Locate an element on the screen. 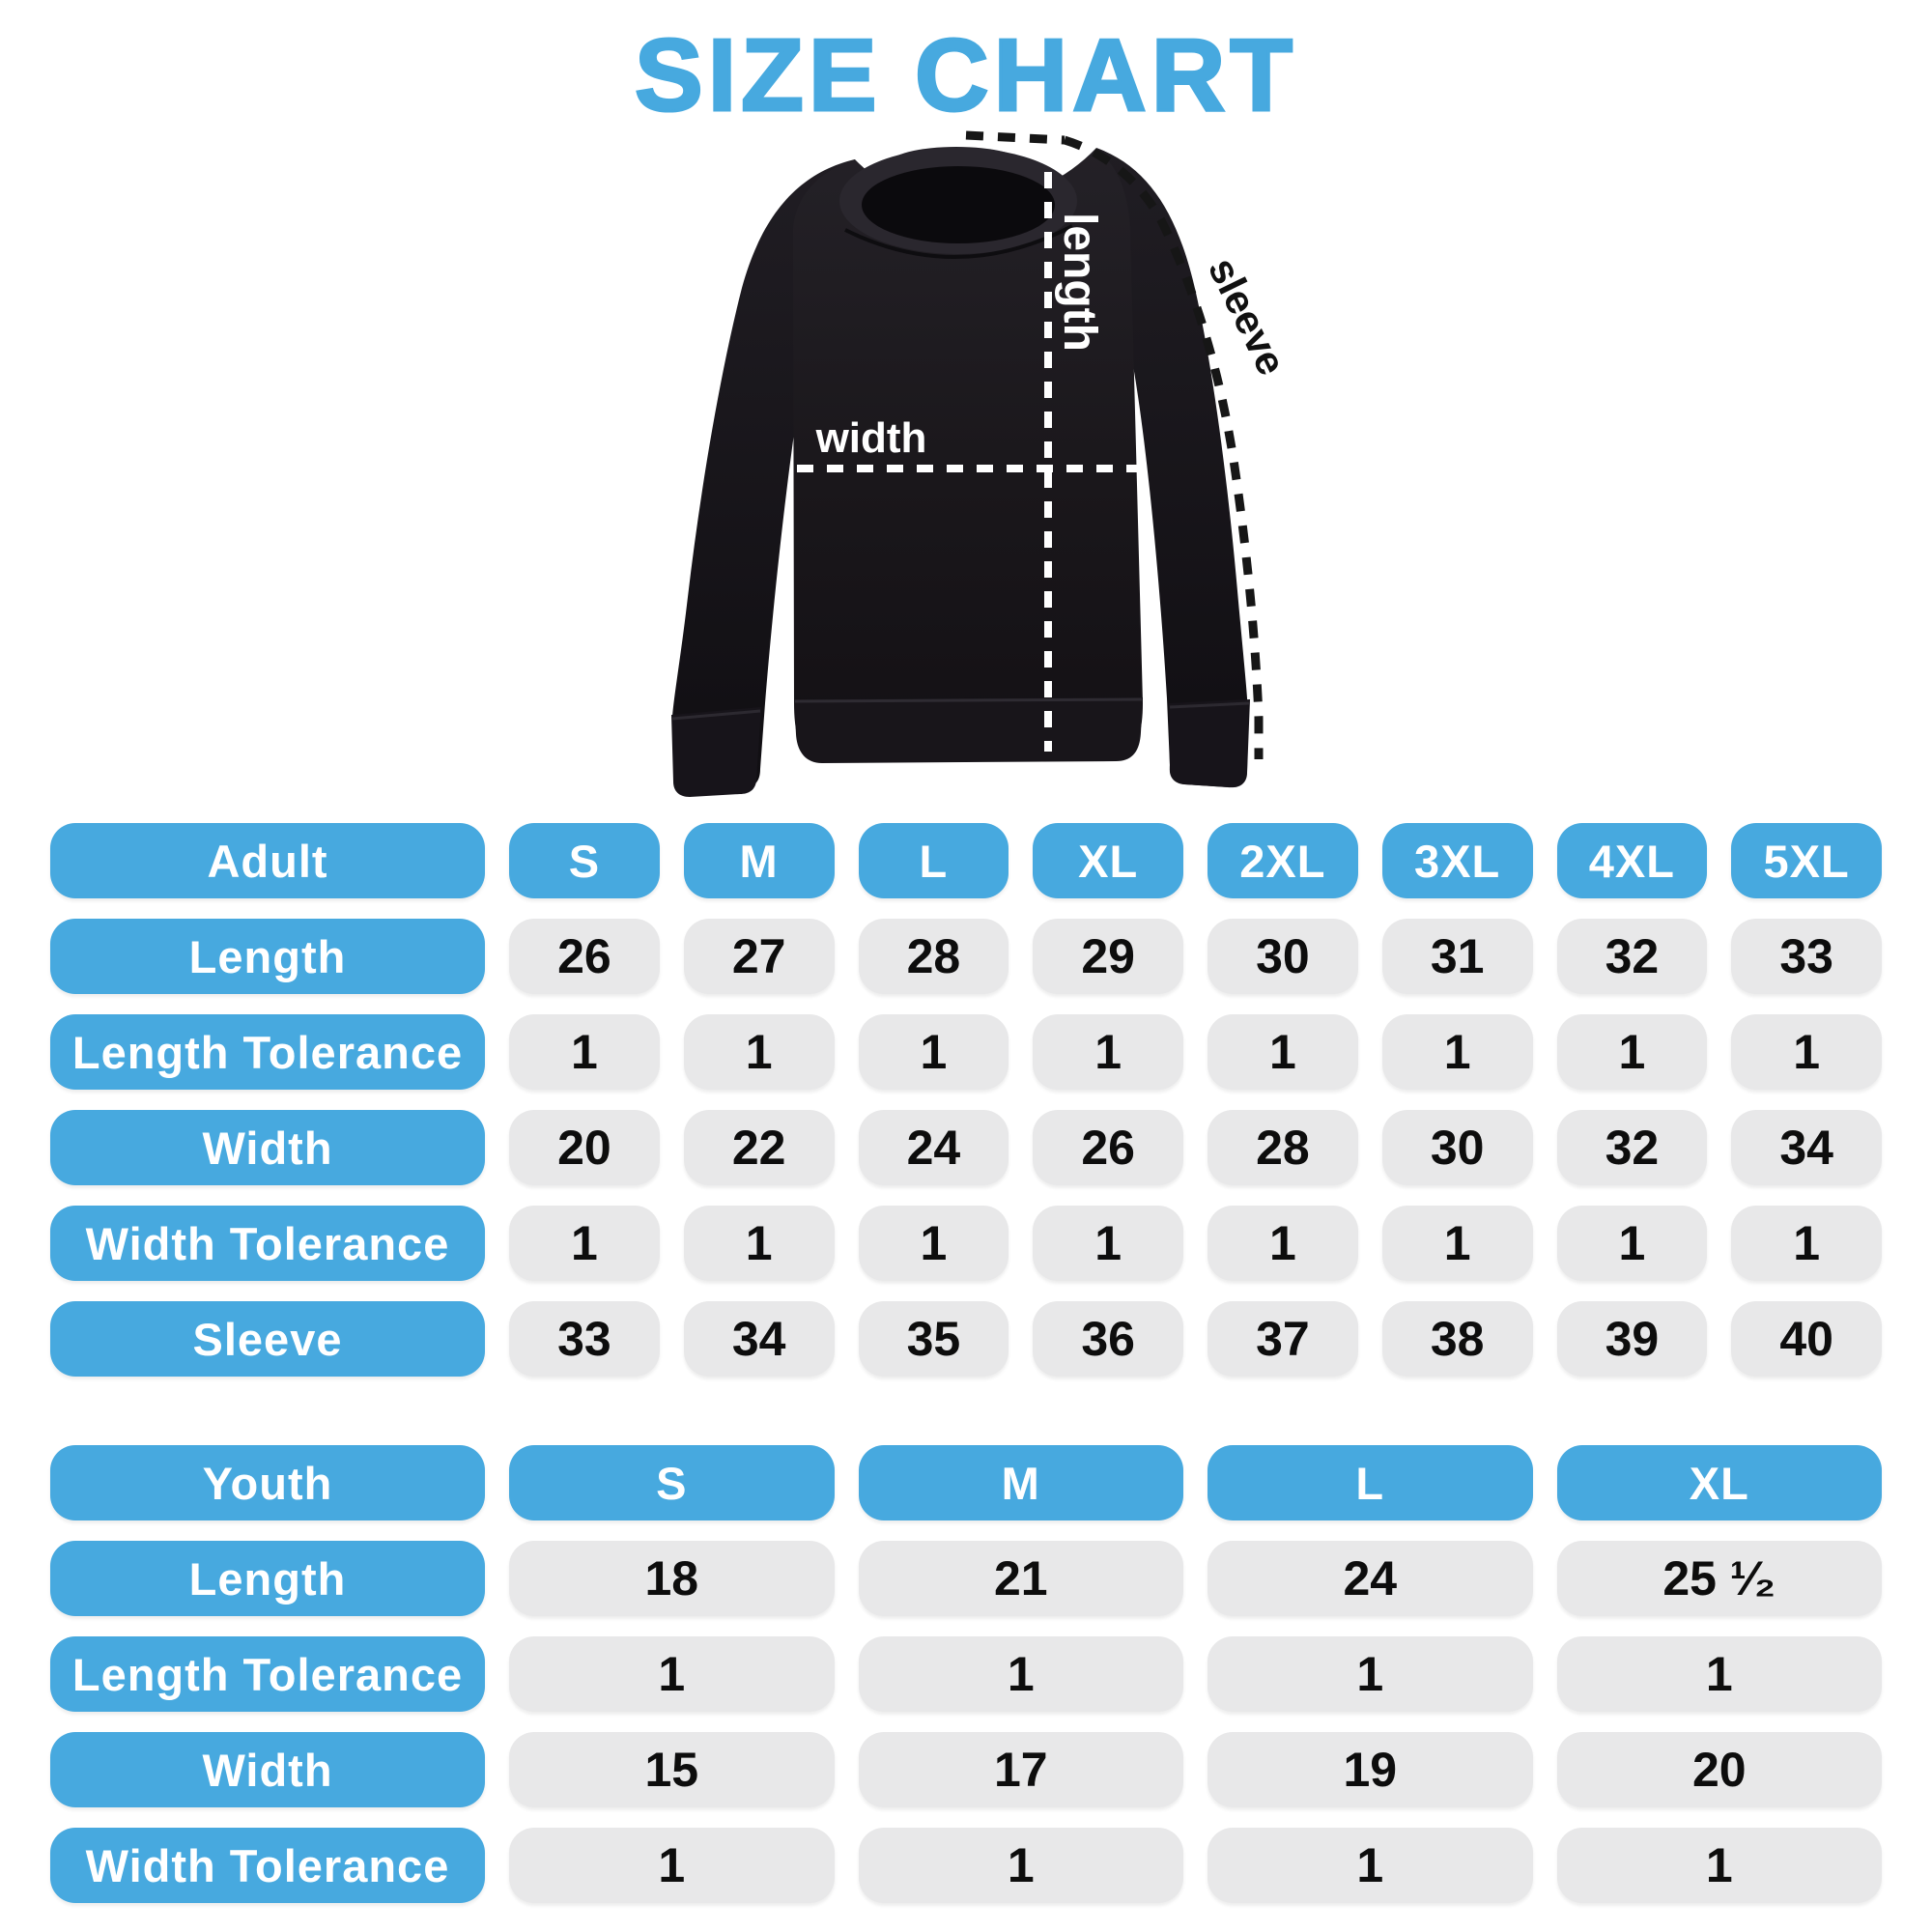  adult-sleeve-value: 34 is located at coordinates (759, 1339).